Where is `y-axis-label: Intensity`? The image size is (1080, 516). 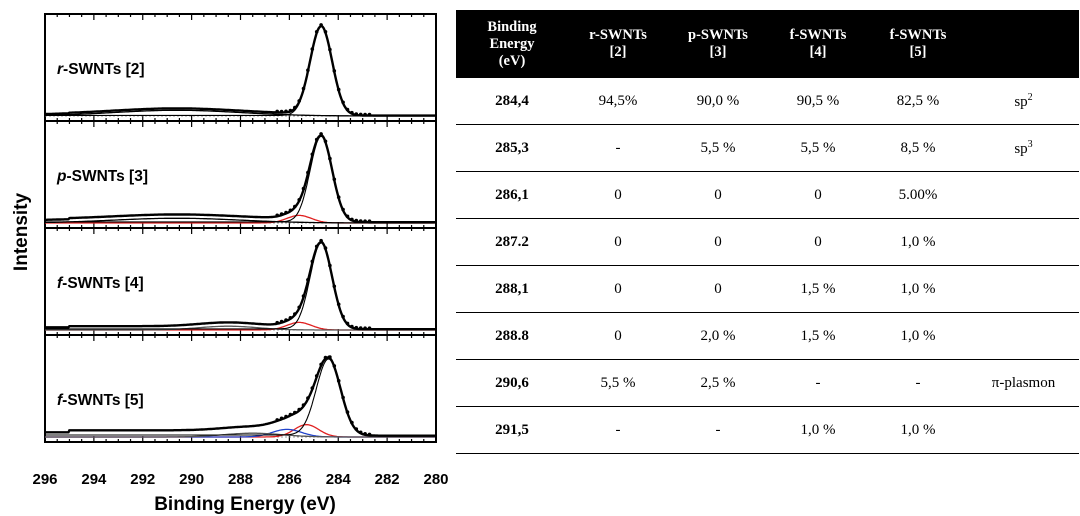
y-axis-label: Intensity is located at coordinates (21, 232).